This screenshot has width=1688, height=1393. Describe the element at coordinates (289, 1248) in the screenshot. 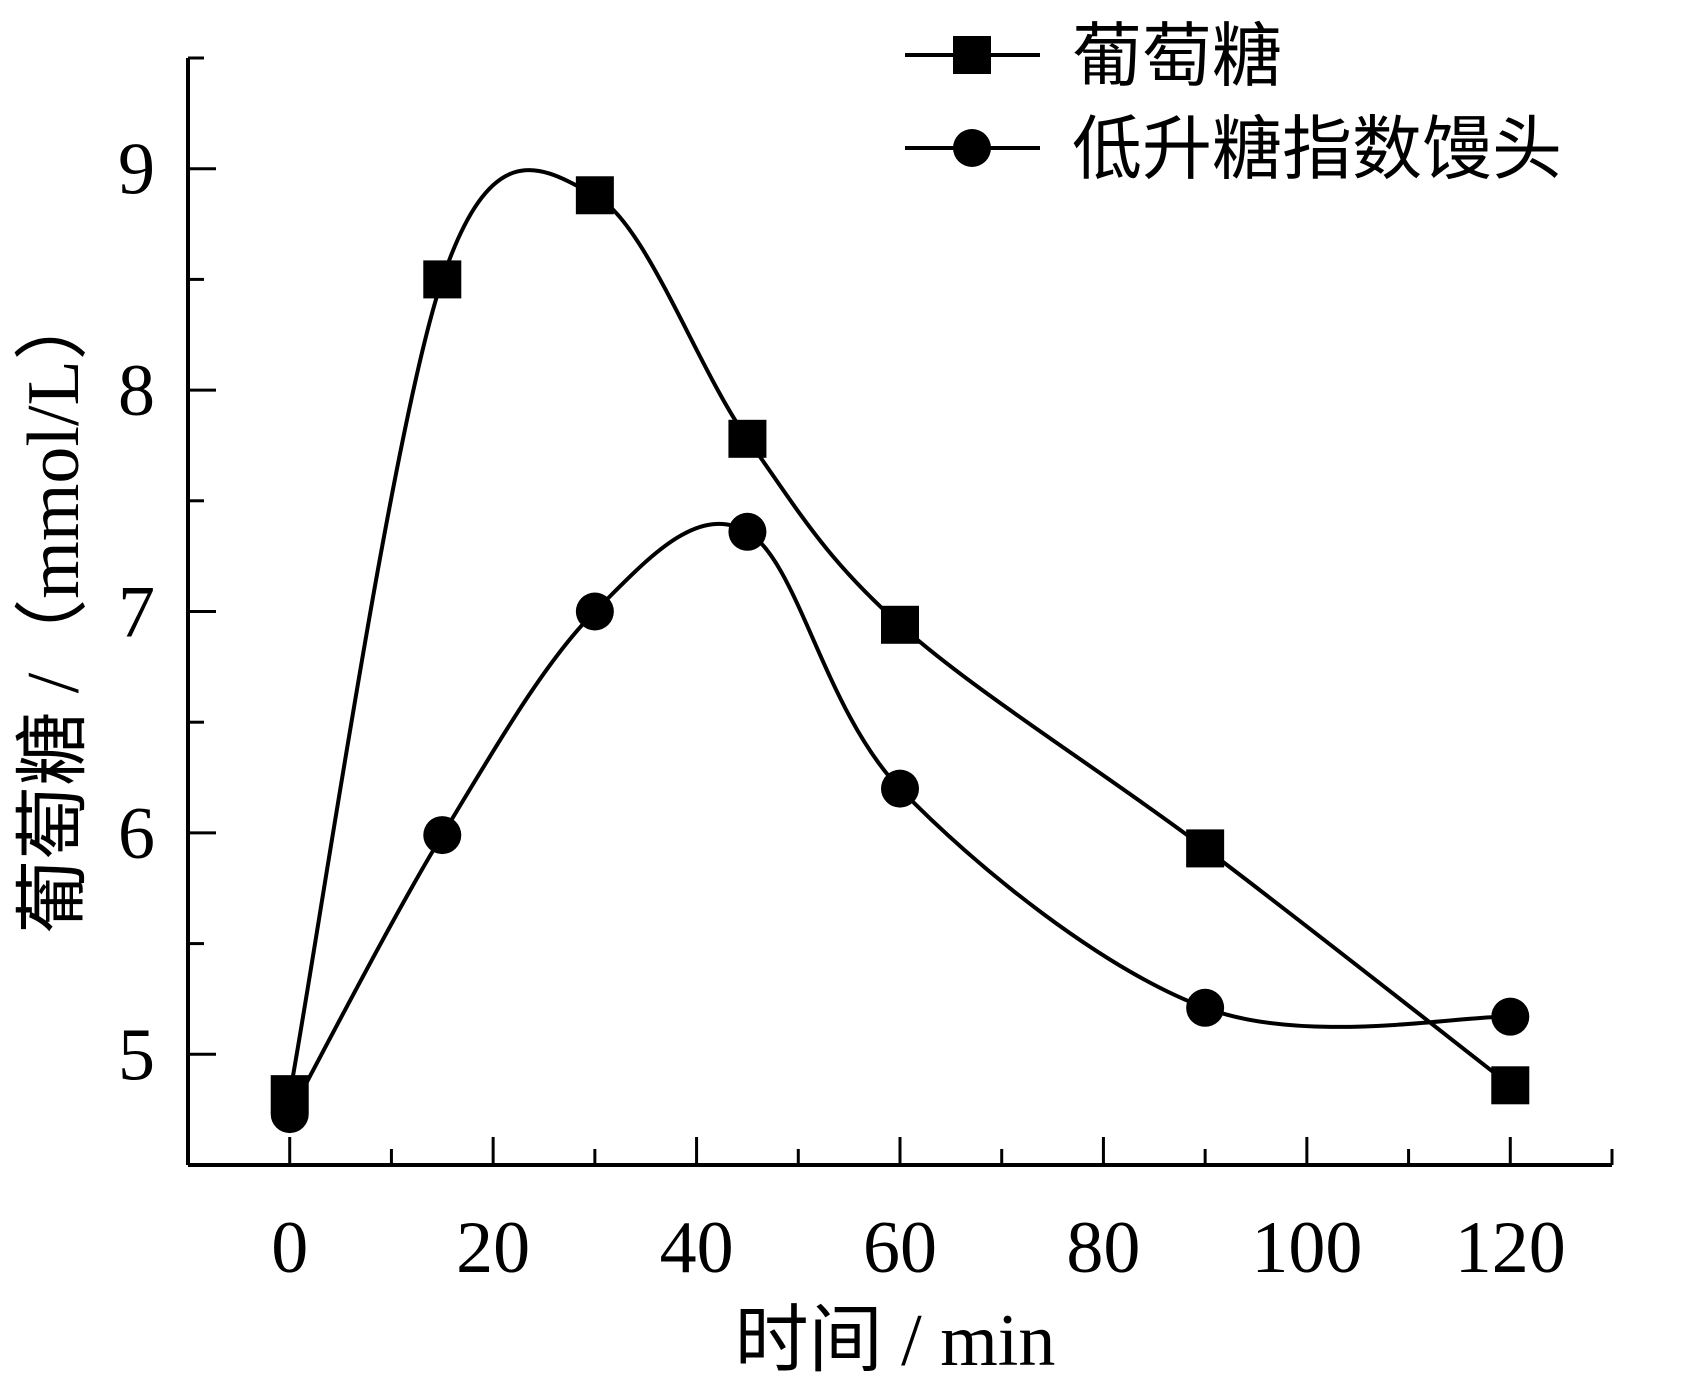

I see `x-tick-label: 0` at that location.